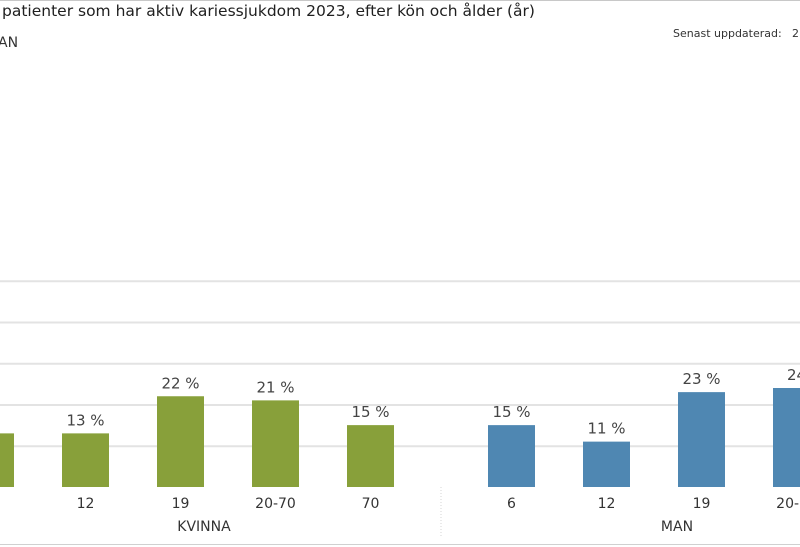 The width and height of the screenshot is (800, 547). Describe the element at coordinates (793, 375) in the screenshot. I see `data-label: 24` at that location.